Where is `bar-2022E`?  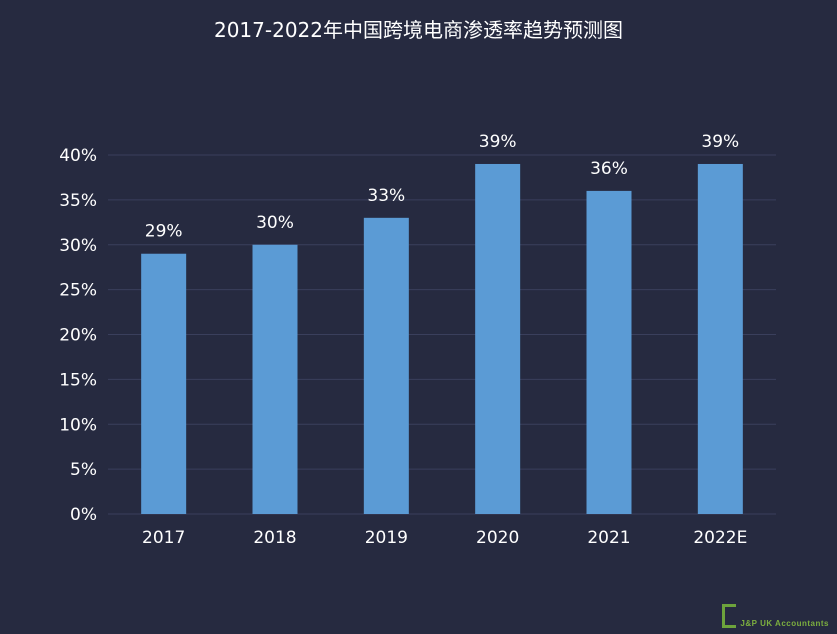
bar-2022E is located at coordinates (720, 338).